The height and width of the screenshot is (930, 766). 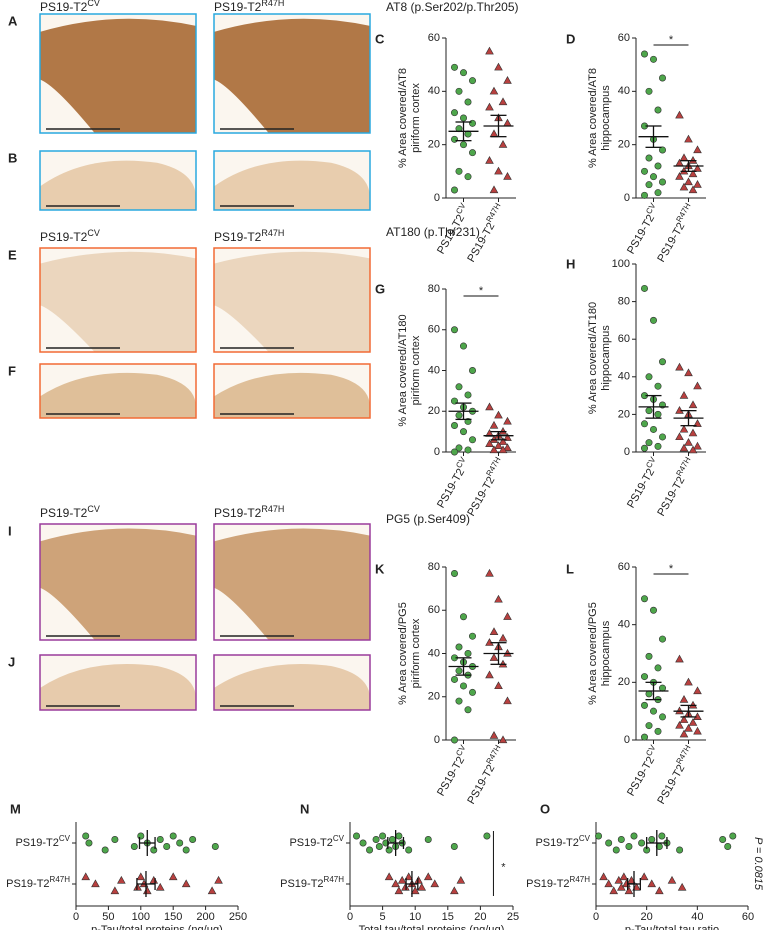 I want to click on section-title: AT8 (p.Ser202/p.Thr205), so click(x=452, y=7).